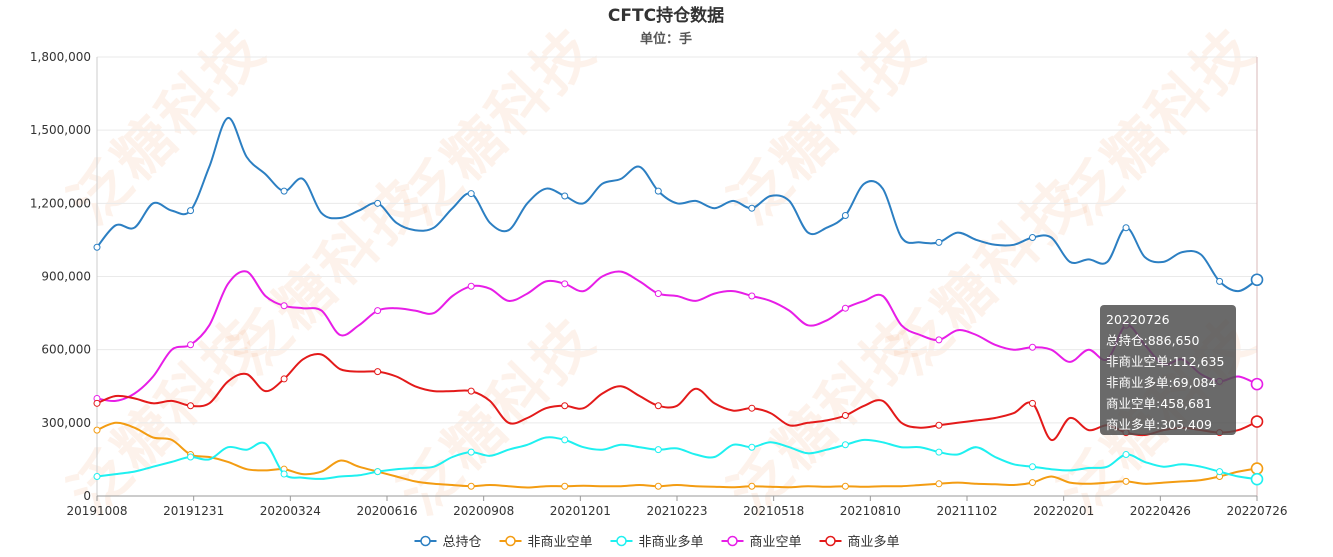 This screenshot has width=1333, height=557. Describe the element at coordinates (676, 511) in the screenshot. I see `x-tick-label: 20210223` at that location.